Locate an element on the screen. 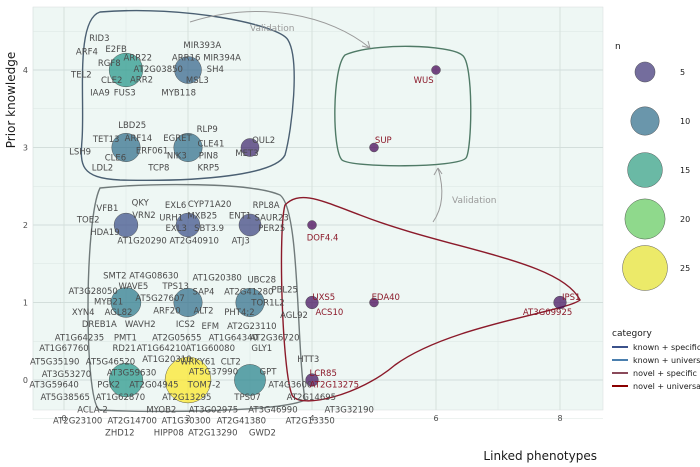 Image resolution: width=700 pixels, height=467 pixels. point-label: AT2G05655 is located at coordinates (176, 338).